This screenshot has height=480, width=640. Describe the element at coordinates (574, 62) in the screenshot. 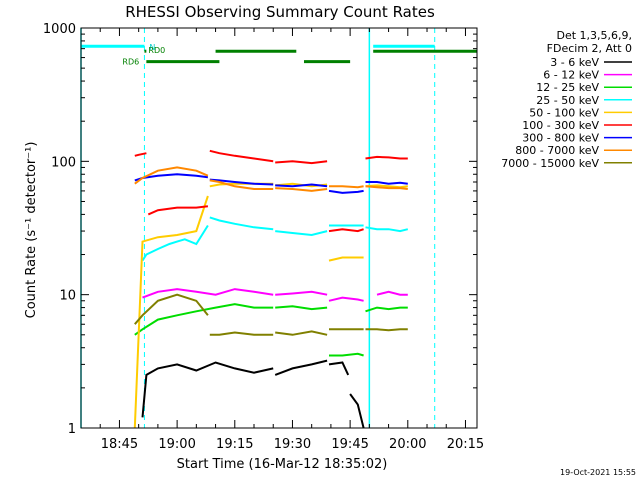

I see `legend-label-0: 3 - 6 keV` at that location.